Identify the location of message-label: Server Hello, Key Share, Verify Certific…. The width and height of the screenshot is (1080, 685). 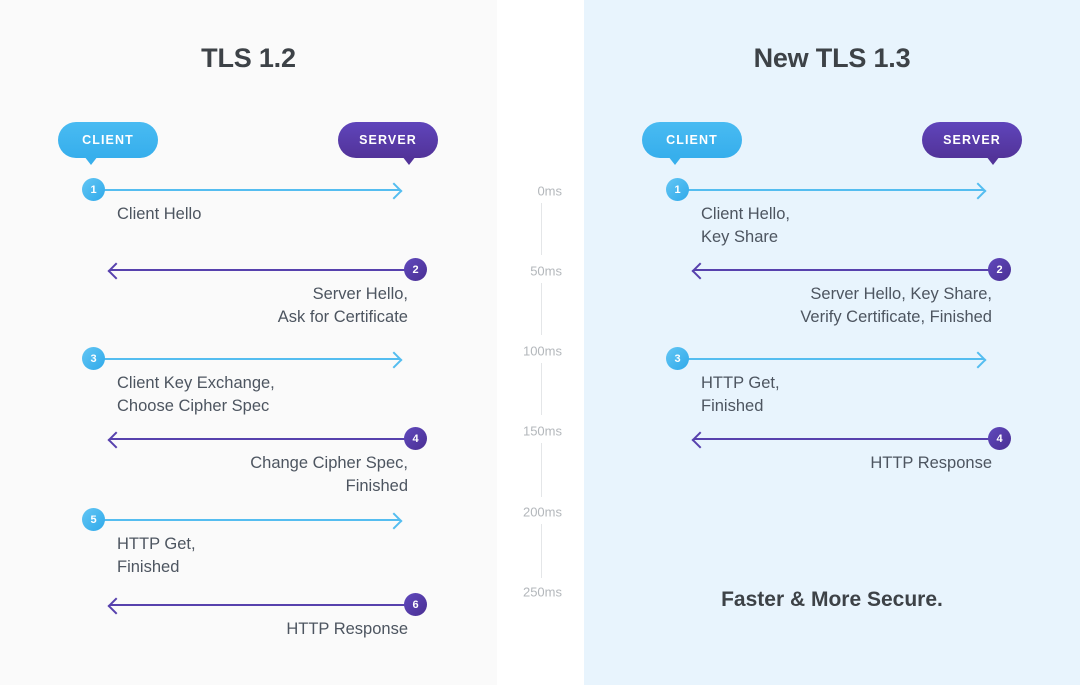
(896, 305).